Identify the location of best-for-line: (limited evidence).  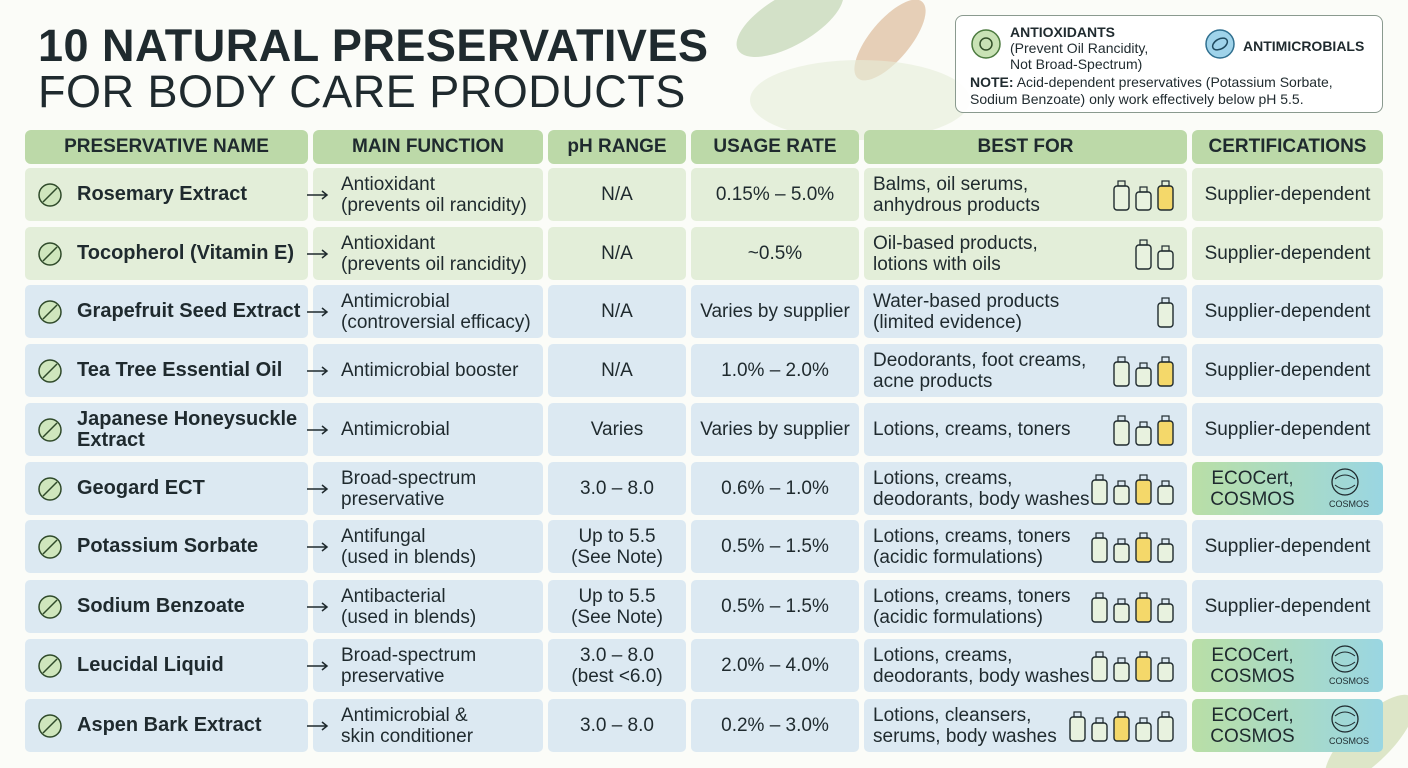
(947, 322).